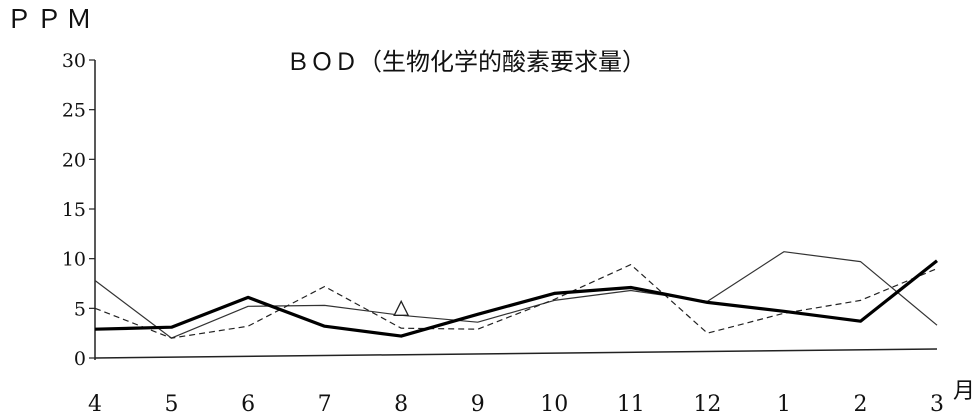 The height and width of the screenshot is (419, 975). I want to click on x-tick-label: 7, so click(325, 404).